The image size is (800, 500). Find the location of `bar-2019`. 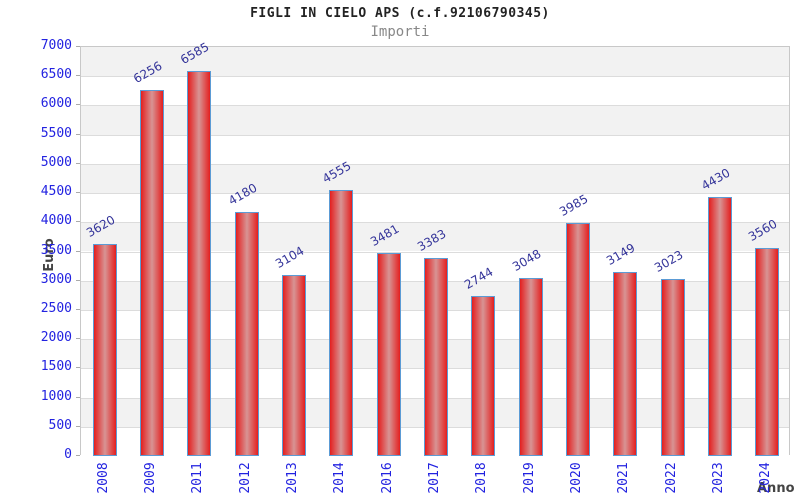

bar-2019 is located at coordinates (530, 366).